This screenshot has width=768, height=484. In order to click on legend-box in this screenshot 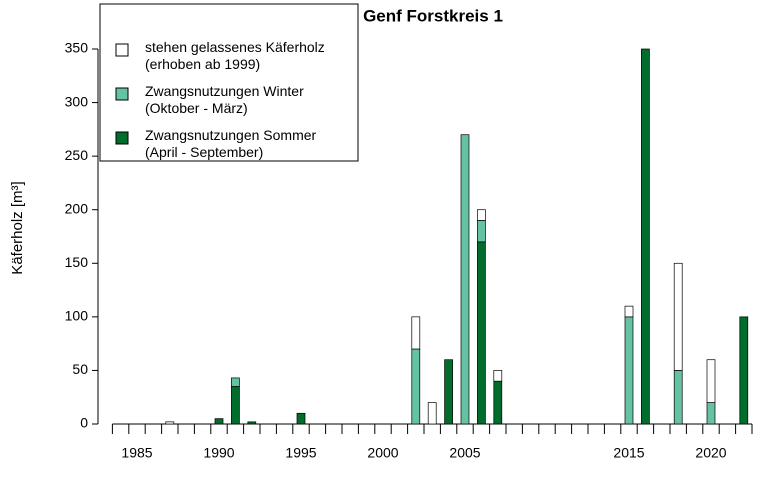, I will do `click(229, 82)`.